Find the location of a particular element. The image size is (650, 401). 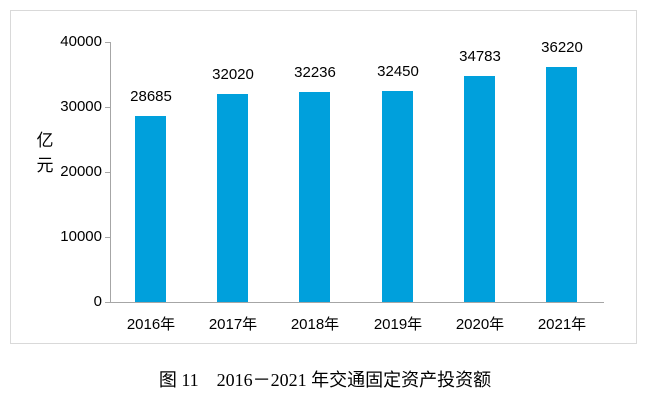

y-axis-tick-label: 10000 is located at coordinates (81, 236).